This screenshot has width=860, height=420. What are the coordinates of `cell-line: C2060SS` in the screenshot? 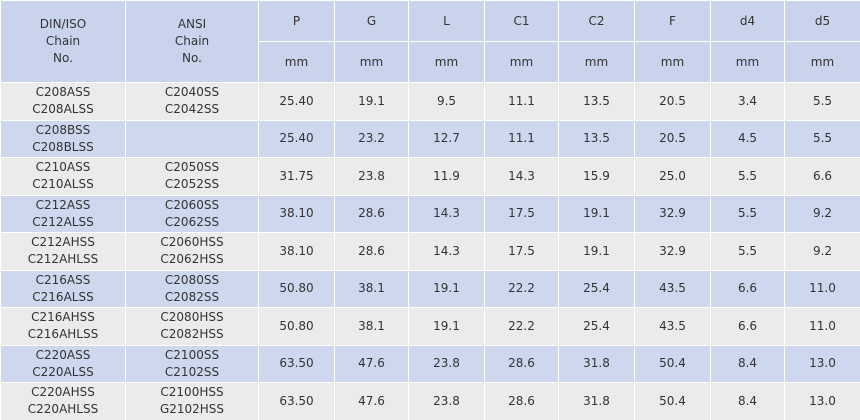 It's located at (192, 204).